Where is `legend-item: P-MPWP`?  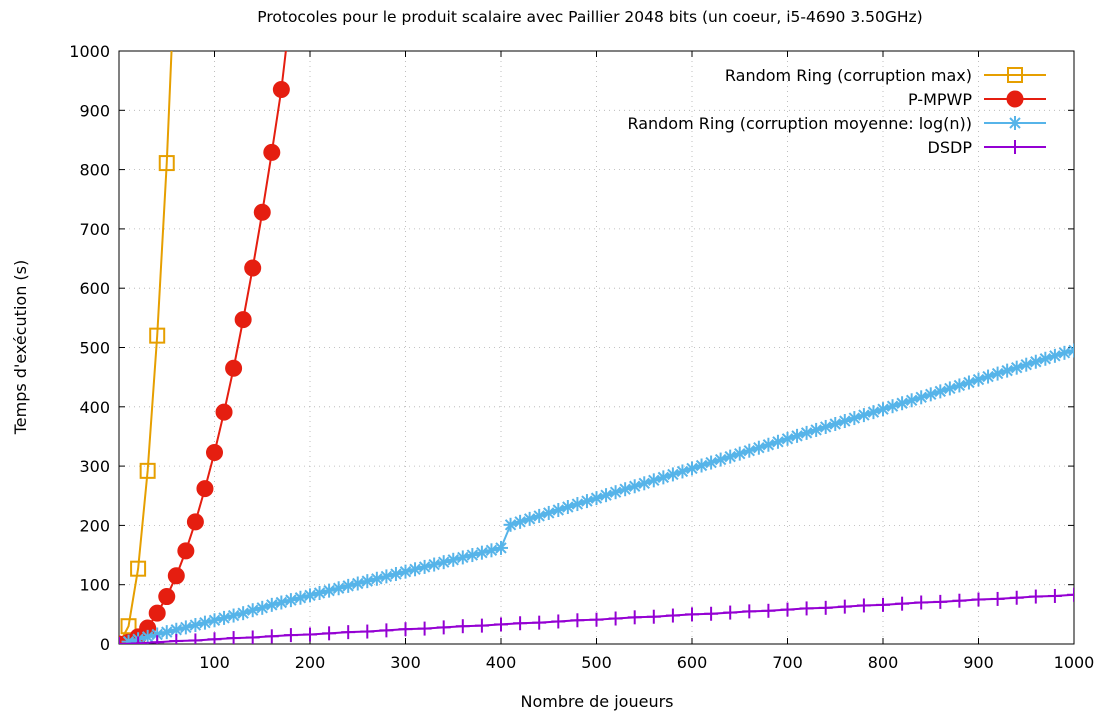
legend-item: P-MPWP is located at coordinates (977, 99).